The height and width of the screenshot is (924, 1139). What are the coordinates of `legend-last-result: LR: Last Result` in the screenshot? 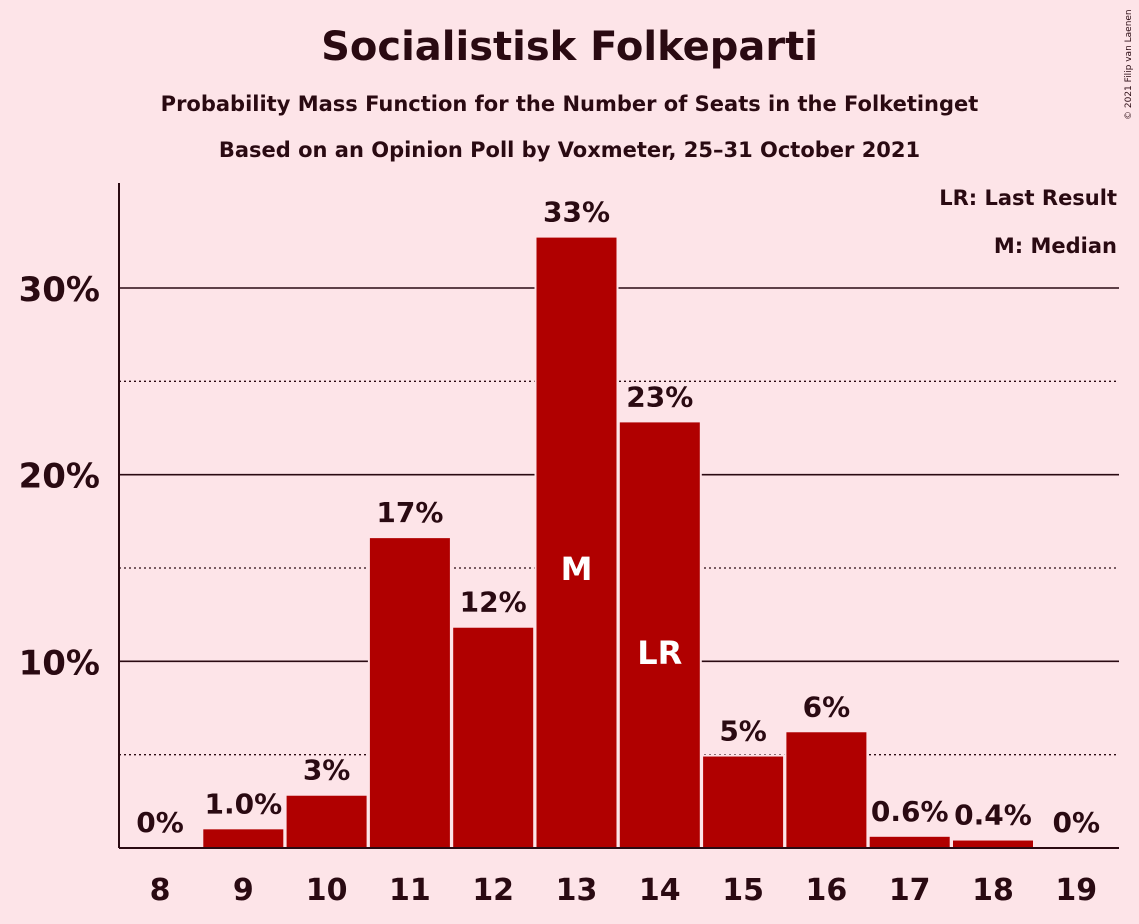 It's located at (1028, 198).